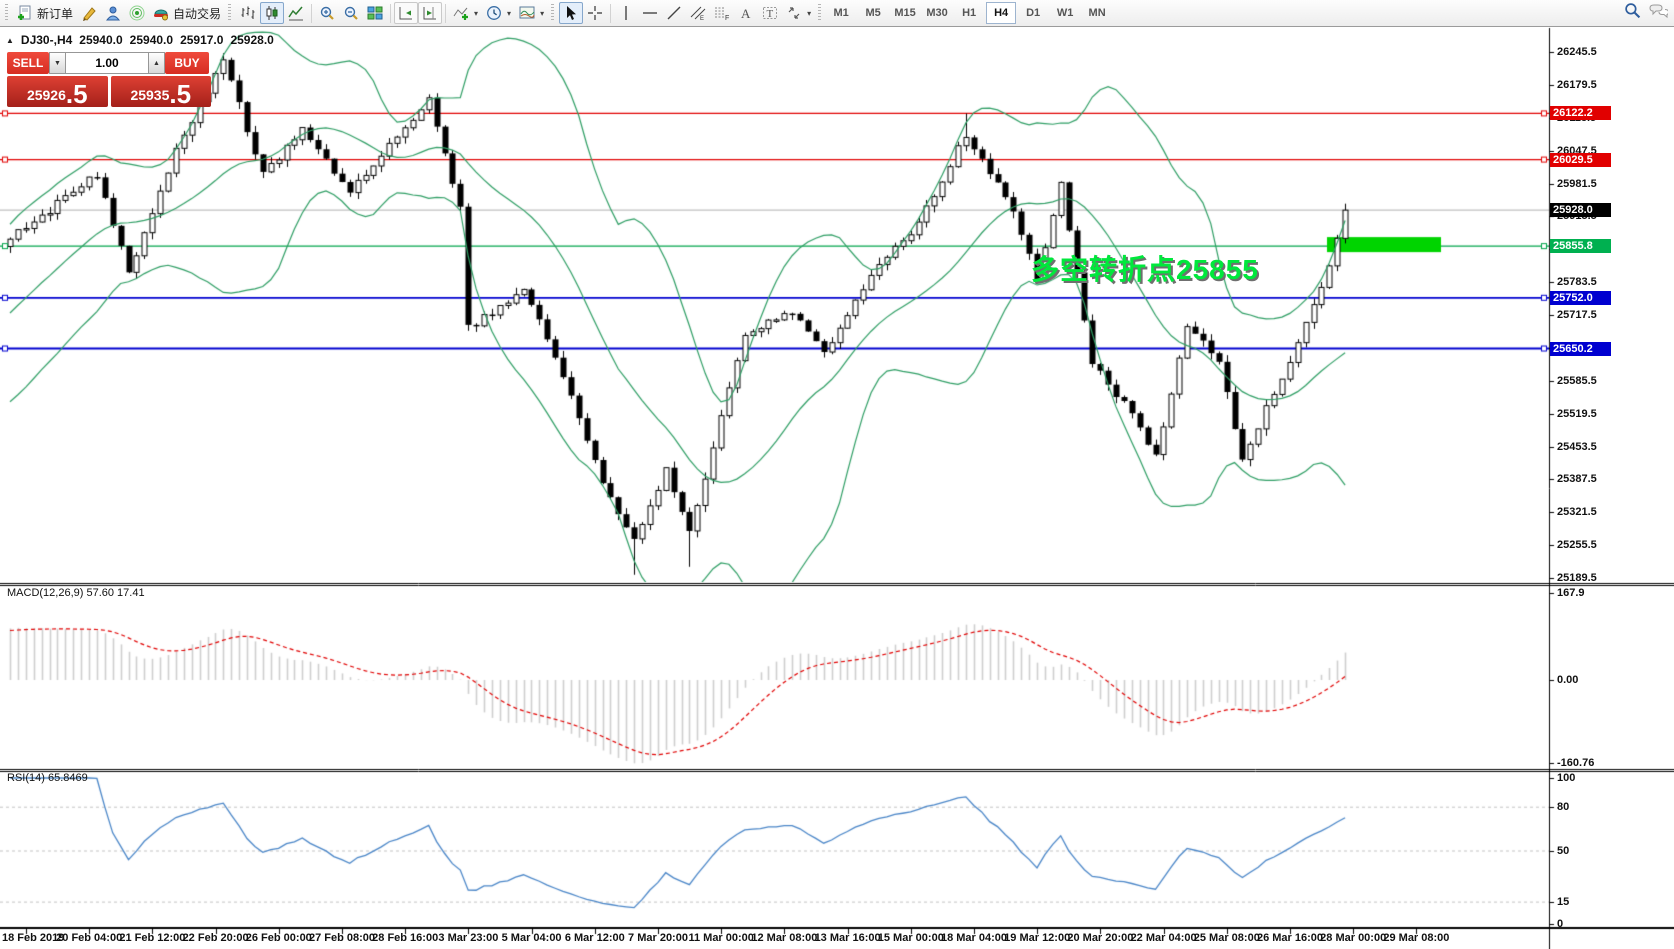  I want to click on collapse-arrow-icon: ▲, so click(10, 40).